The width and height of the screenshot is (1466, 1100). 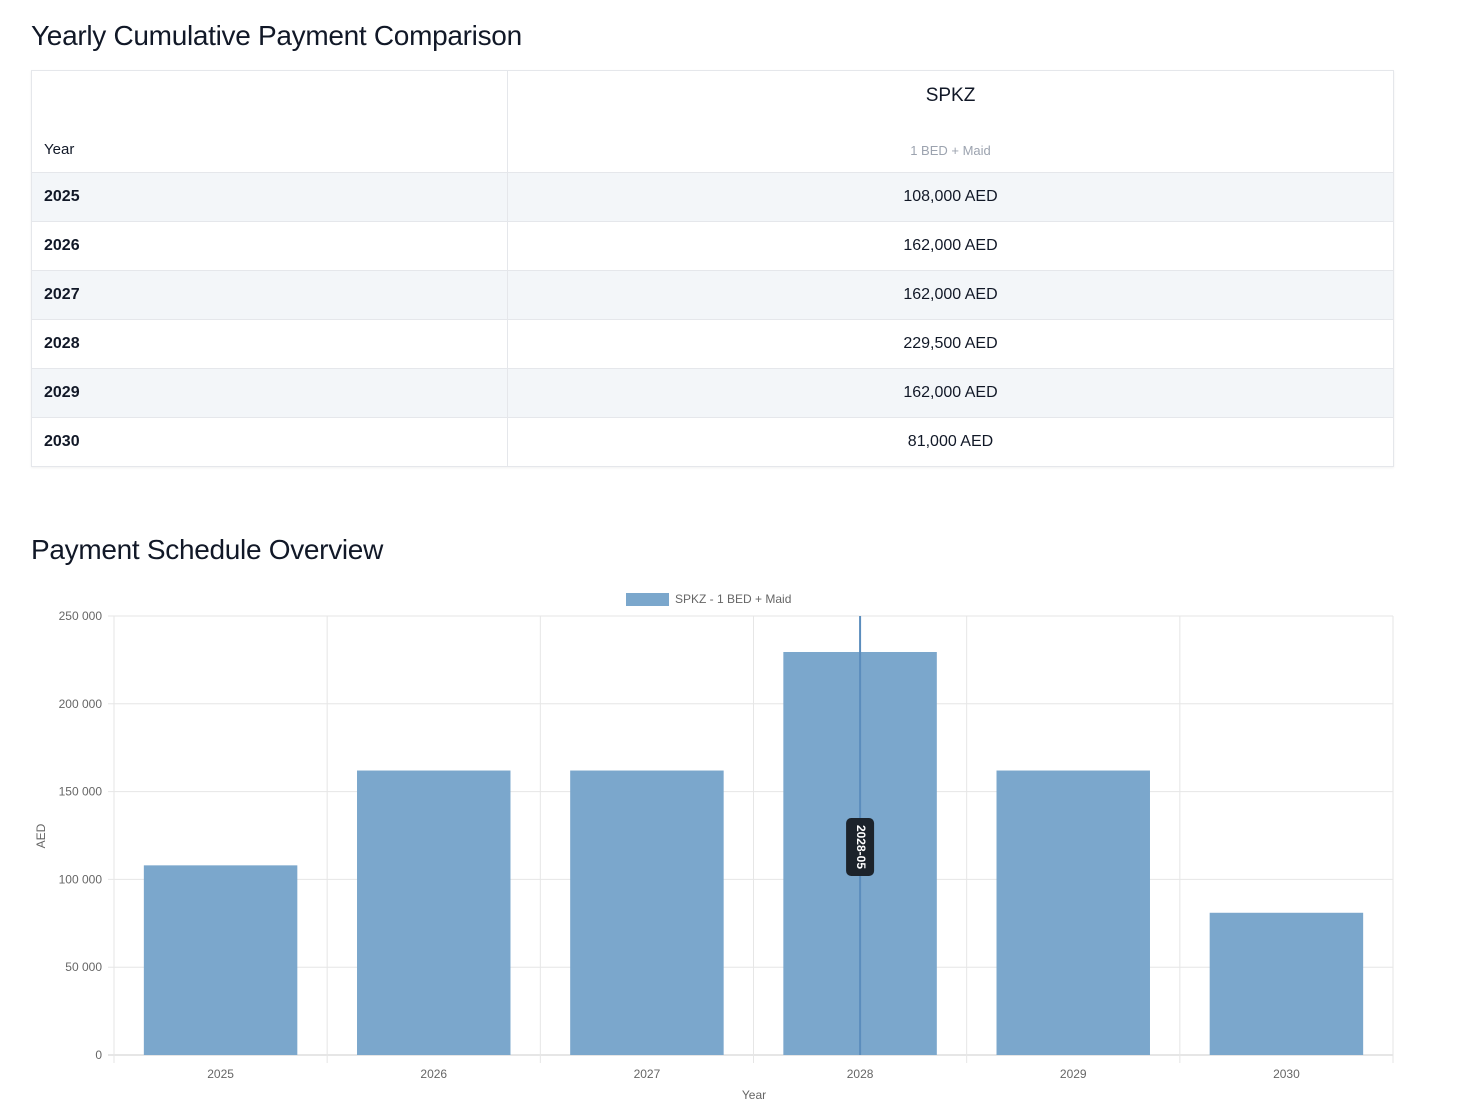 What do you see at coordinates (269, 121) in the screenshot?
I see `year-header: Year` at bounding box center [269, 121].